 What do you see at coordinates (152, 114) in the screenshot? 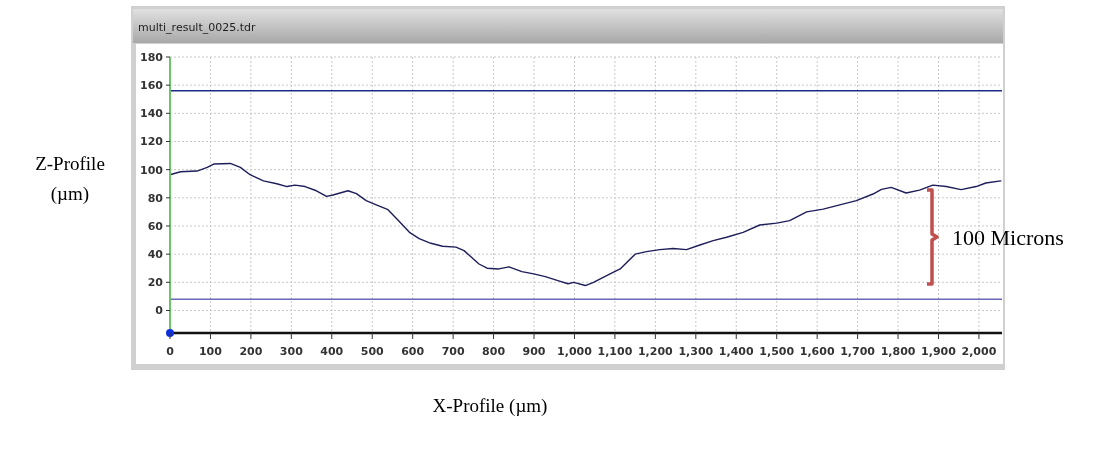
I see `y-tick-label: 140` at bounding box center [152, 114].